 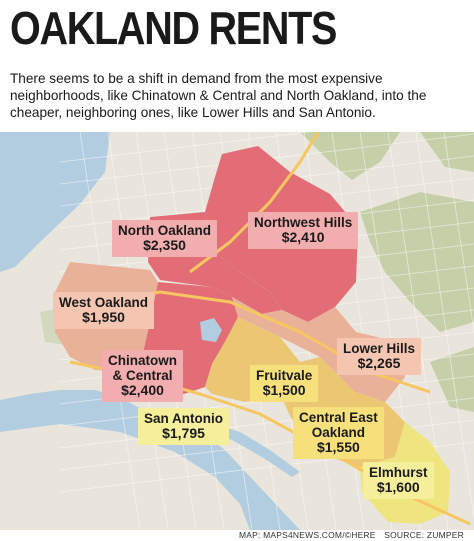 What do you see at coordinates (398, 472) in the screenshot?
I see `neighborhood-name: Elmhurst` at bounding box center [398, 472].